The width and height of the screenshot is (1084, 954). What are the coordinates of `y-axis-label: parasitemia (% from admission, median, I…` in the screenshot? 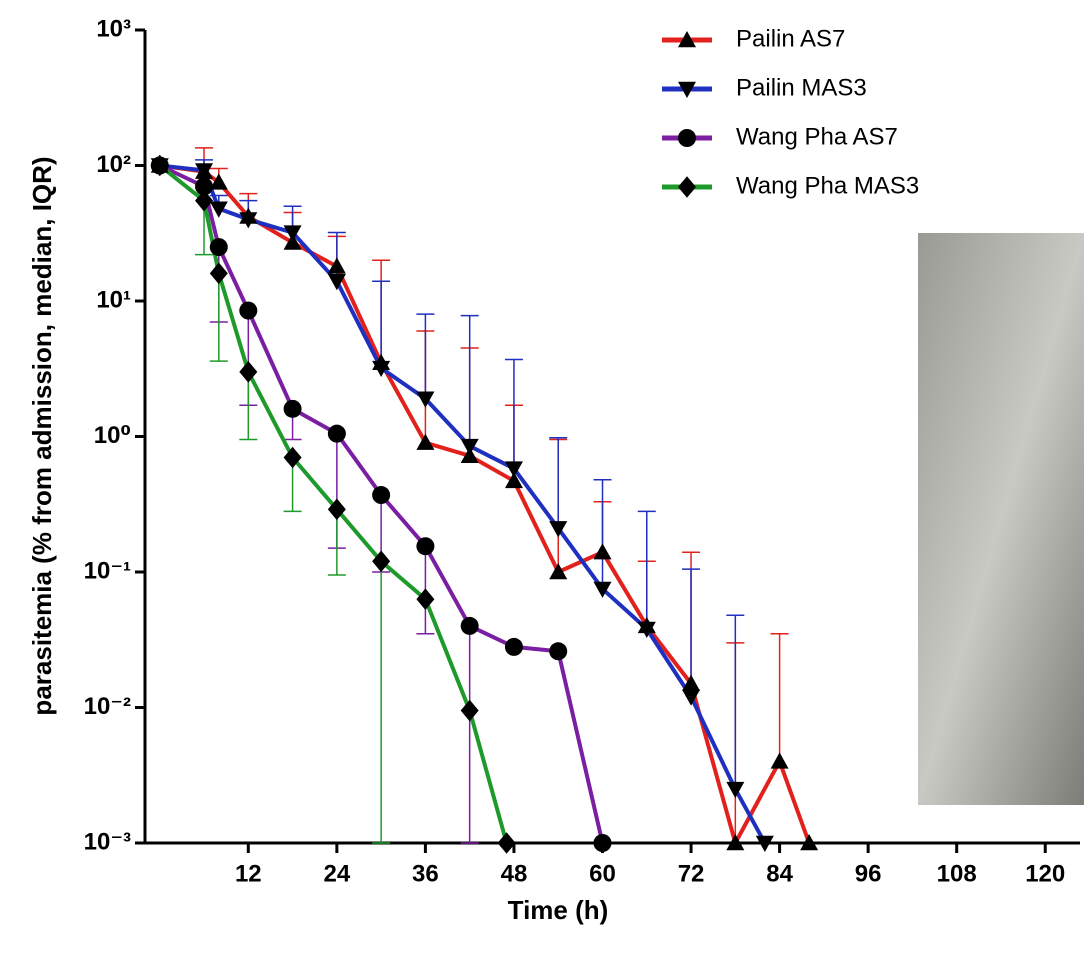 It's located at (42, 435).